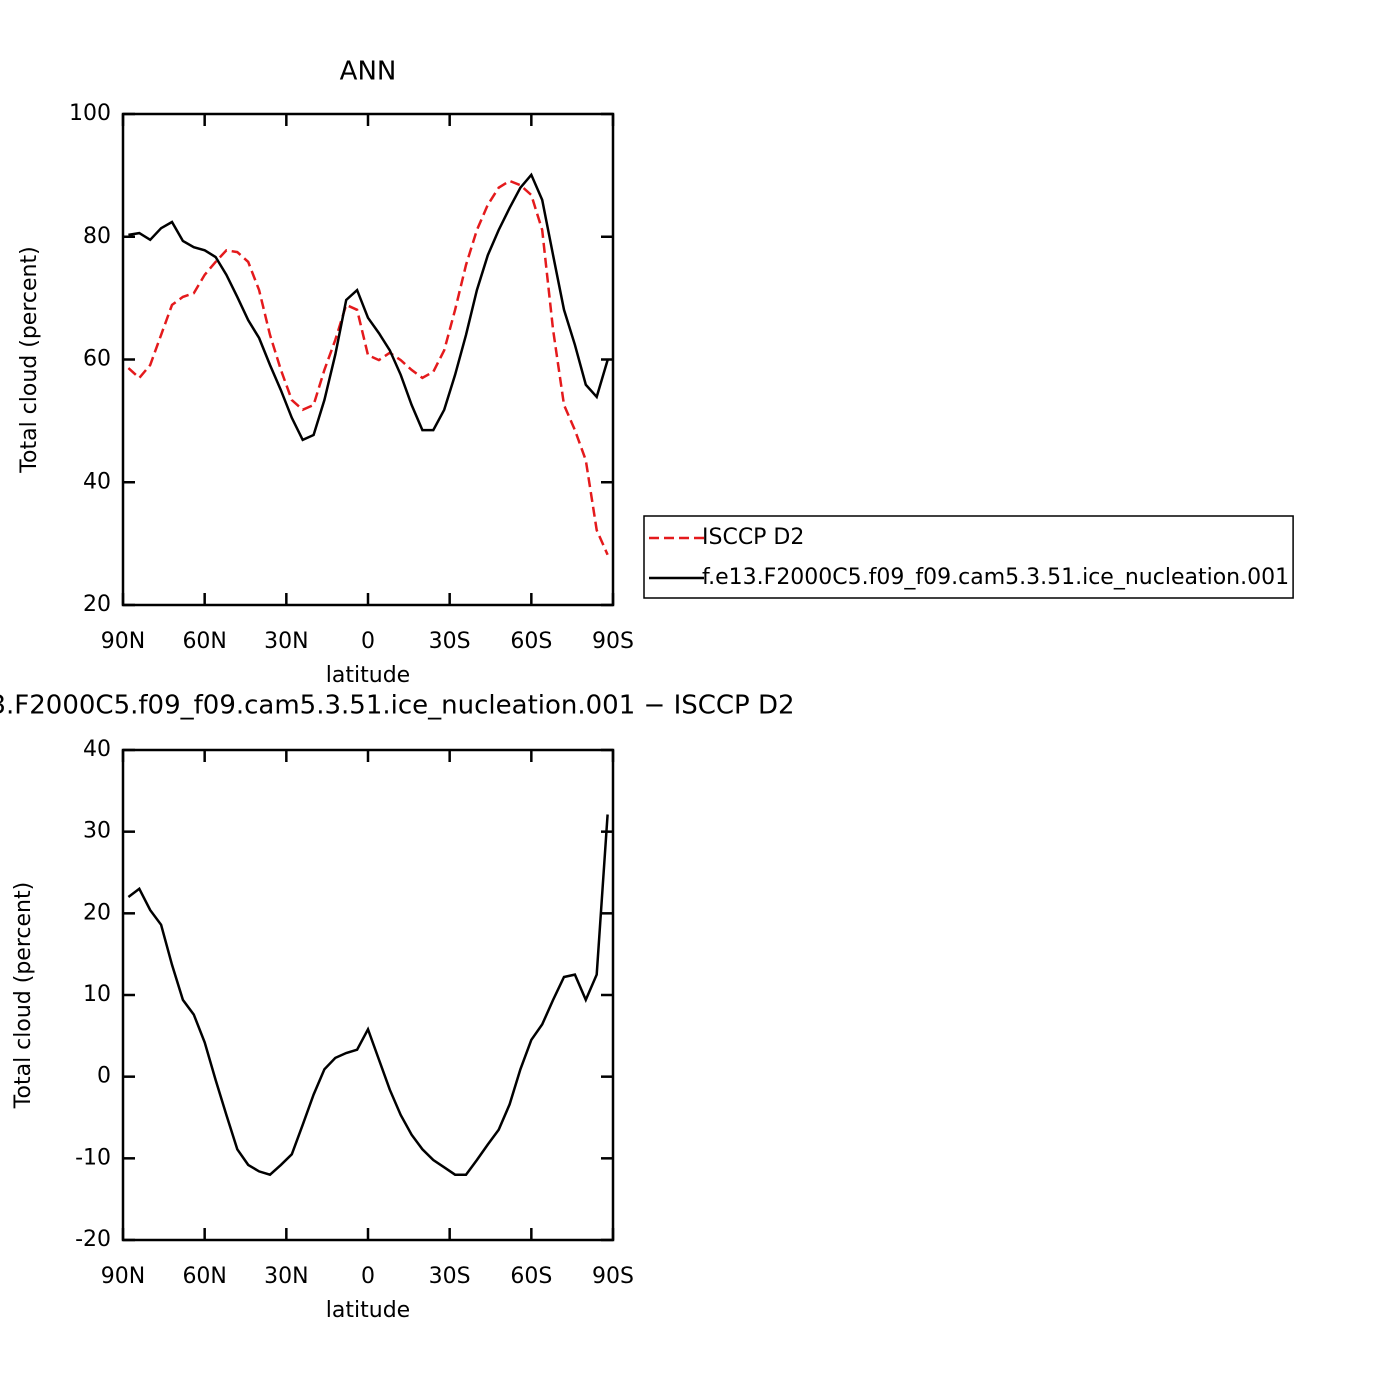  I want to click on y-tick-label: 0, so click(104, 1076).